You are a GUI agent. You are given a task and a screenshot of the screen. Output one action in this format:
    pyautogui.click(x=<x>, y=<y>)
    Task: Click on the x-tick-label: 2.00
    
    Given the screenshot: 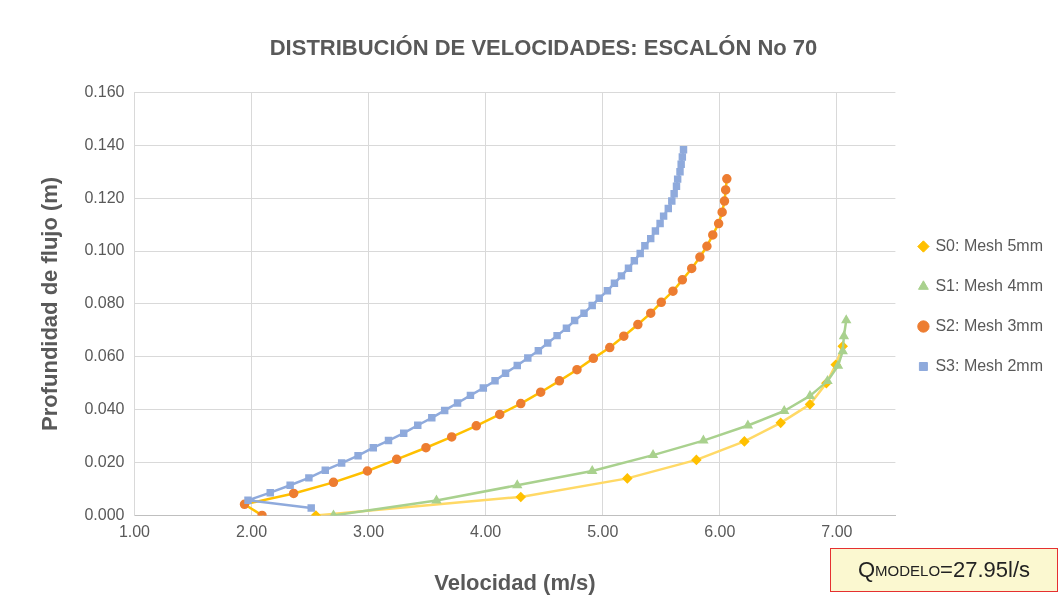 What is the action you would take?
    pyautogui.click(x=251, y=532)
    